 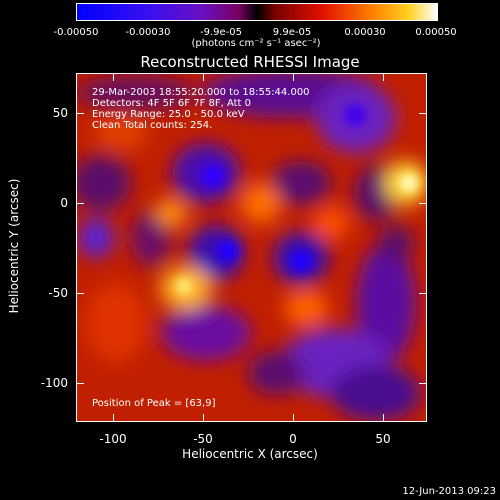 I want to click on colorbar, so click(x=257, y=12).